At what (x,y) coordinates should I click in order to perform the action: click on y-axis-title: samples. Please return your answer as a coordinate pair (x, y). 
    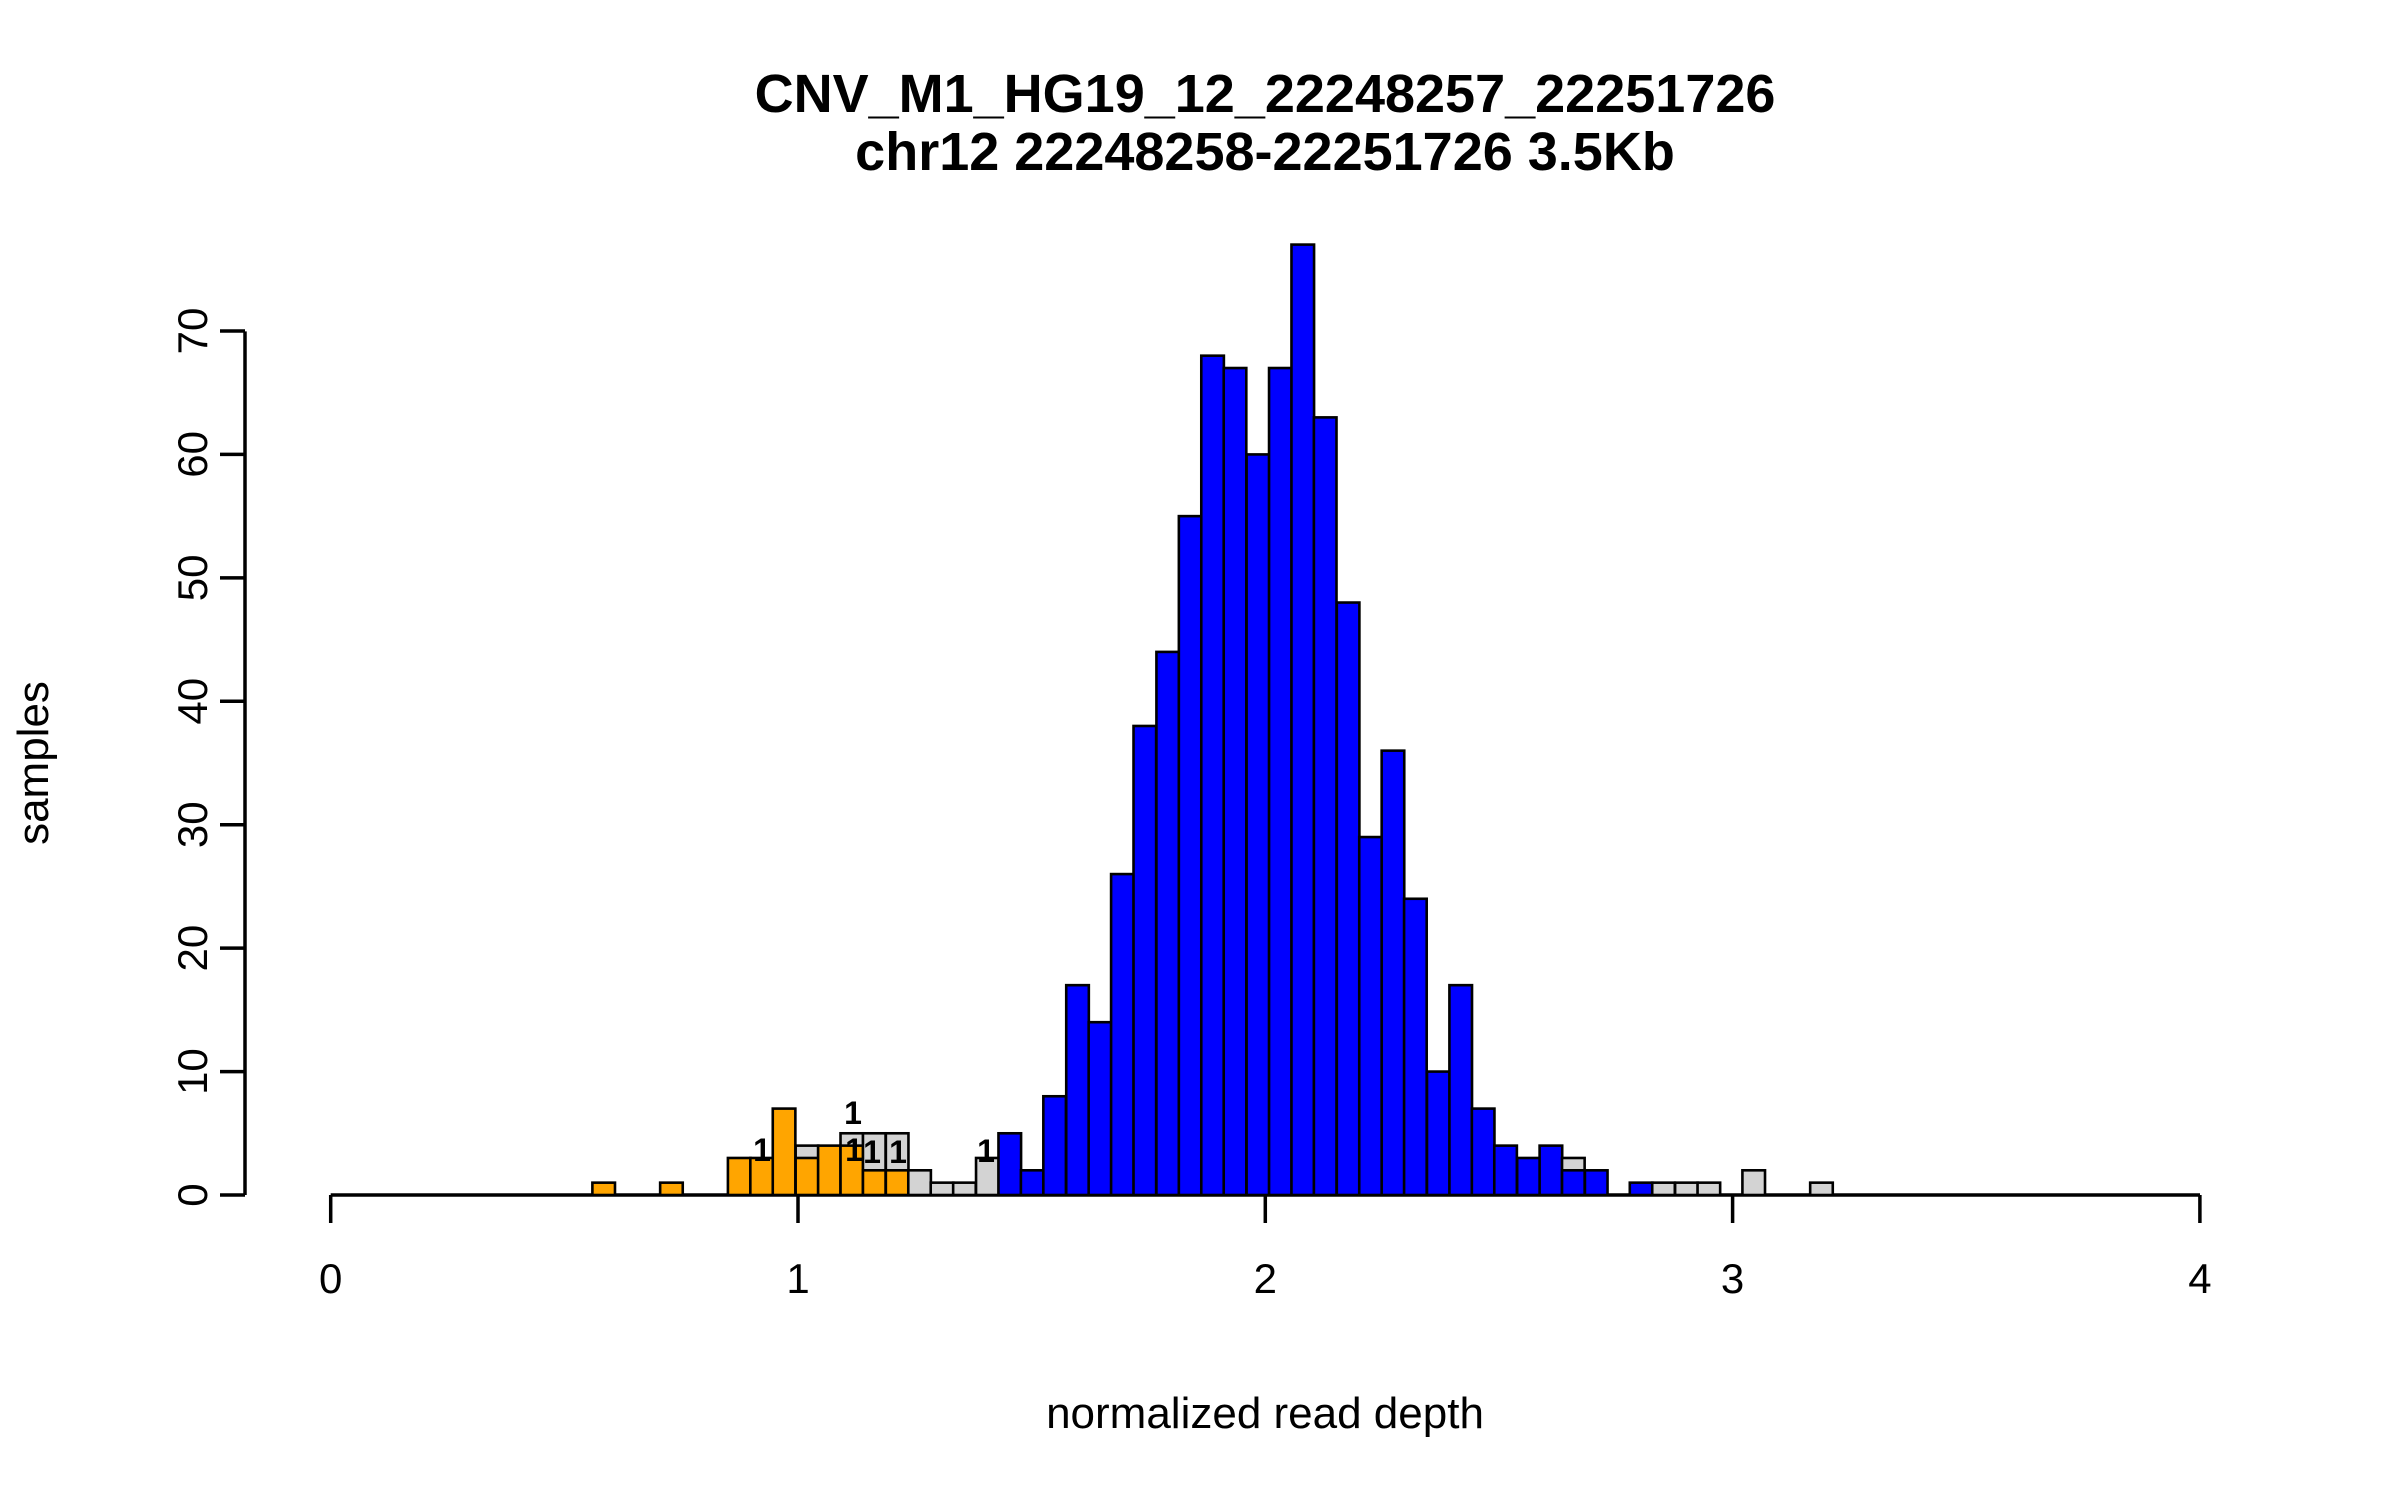
    Looking at the image, I should click on (33, 763).